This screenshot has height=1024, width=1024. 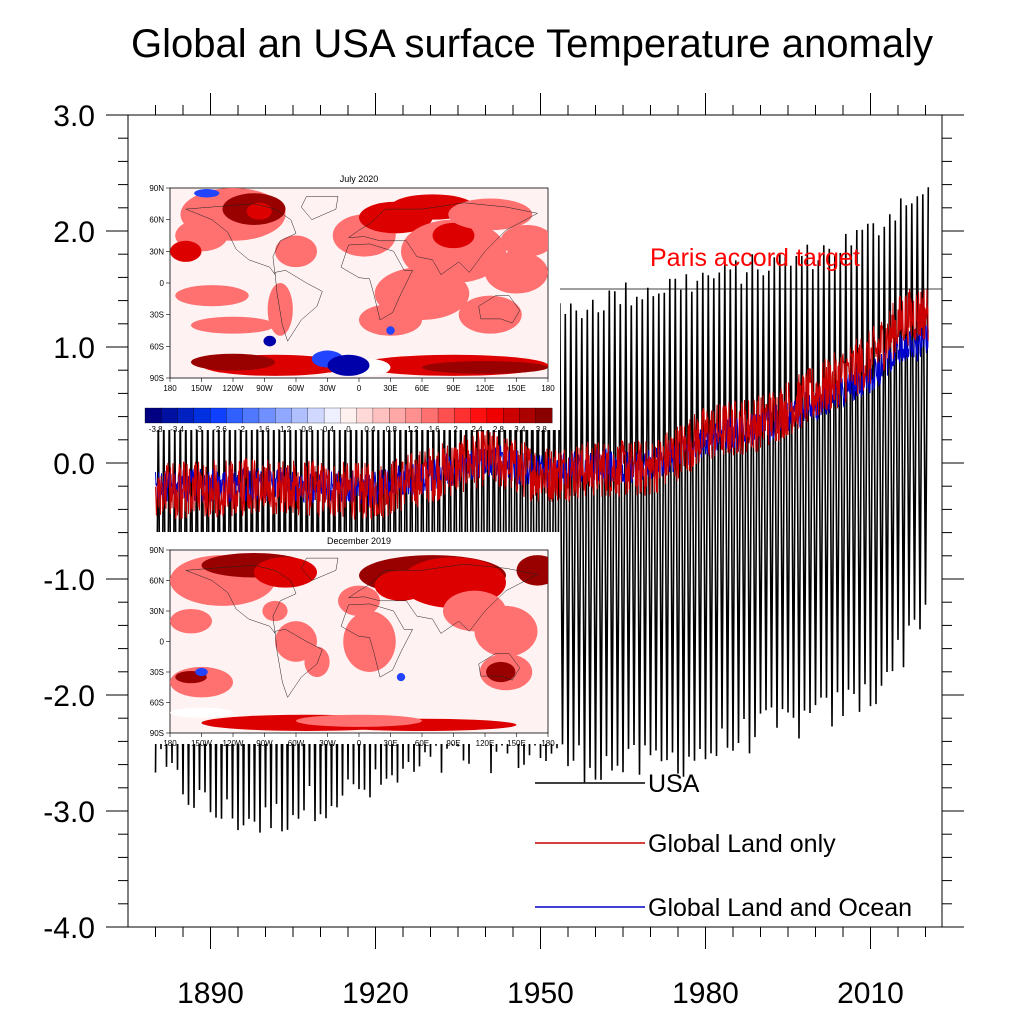 What do you see at coordinates (348, 429) in the screenshot?
I see `colorbar-label: 0` at bounding box center [348, 429].